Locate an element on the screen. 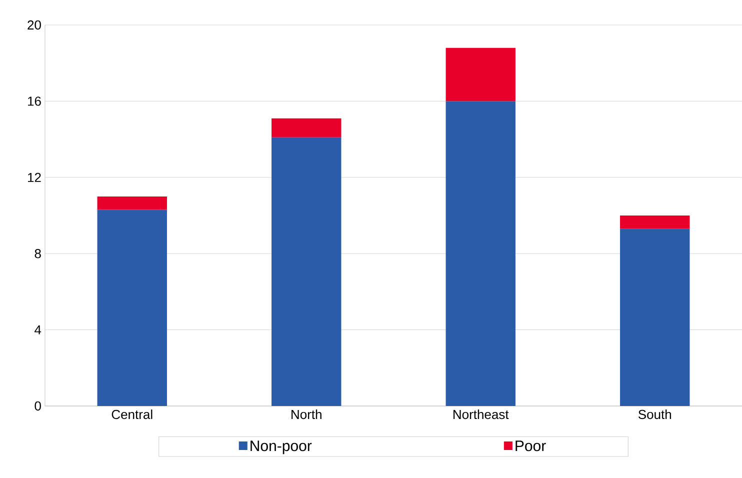 The image size is (742, 478). legend-label: Non-poor is located at coordinates (281, 447).